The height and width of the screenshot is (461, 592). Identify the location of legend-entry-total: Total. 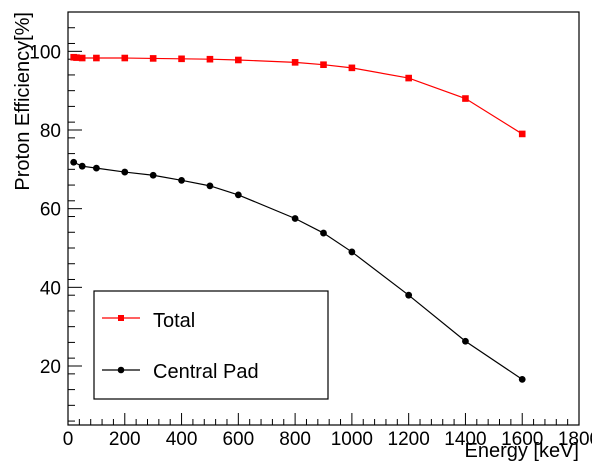
(148, 321).